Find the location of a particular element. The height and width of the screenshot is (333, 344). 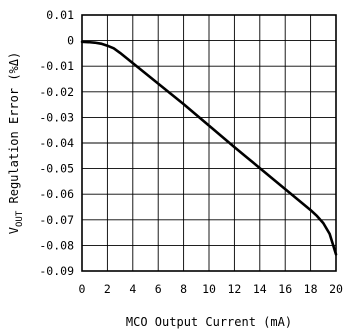

y-axis-title-prefix: V is located at coordinates (14, 230).